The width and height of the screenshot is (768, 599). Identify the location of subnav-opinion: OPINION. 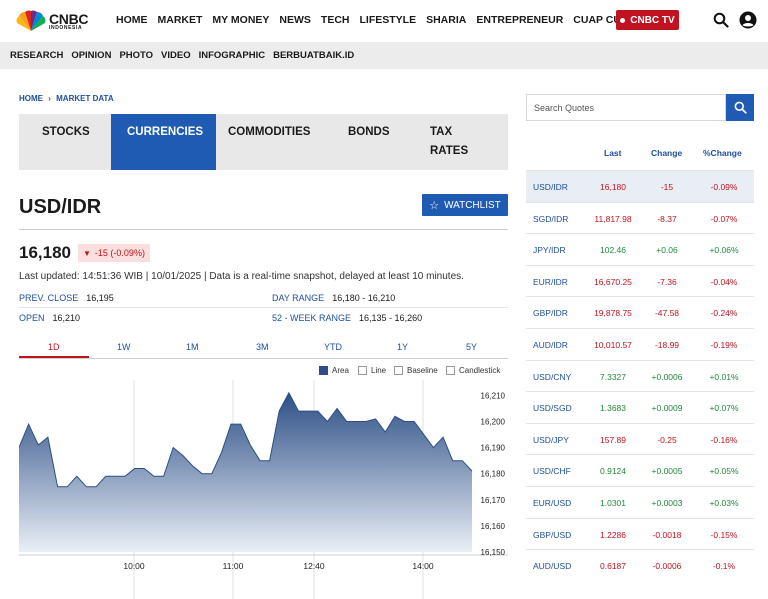
(91, 55).